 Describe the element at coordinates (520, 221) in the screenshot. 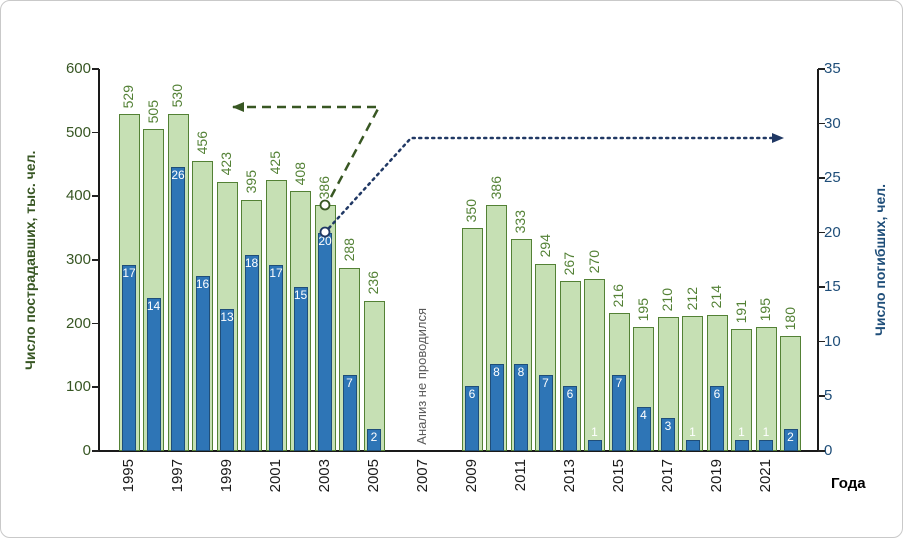

I see `injured-value-2011: 333` at that location.